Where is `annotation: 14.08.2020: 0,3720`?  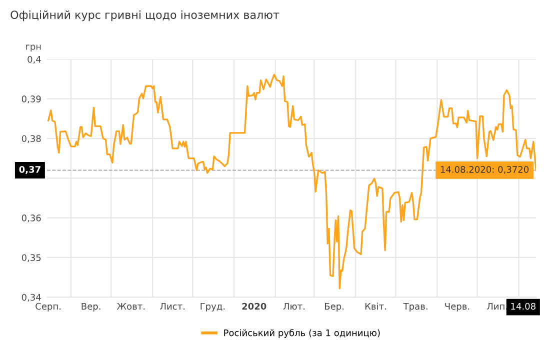
annotation: 14.08.2020: 0,3720 is located at coordinates (484, 170).